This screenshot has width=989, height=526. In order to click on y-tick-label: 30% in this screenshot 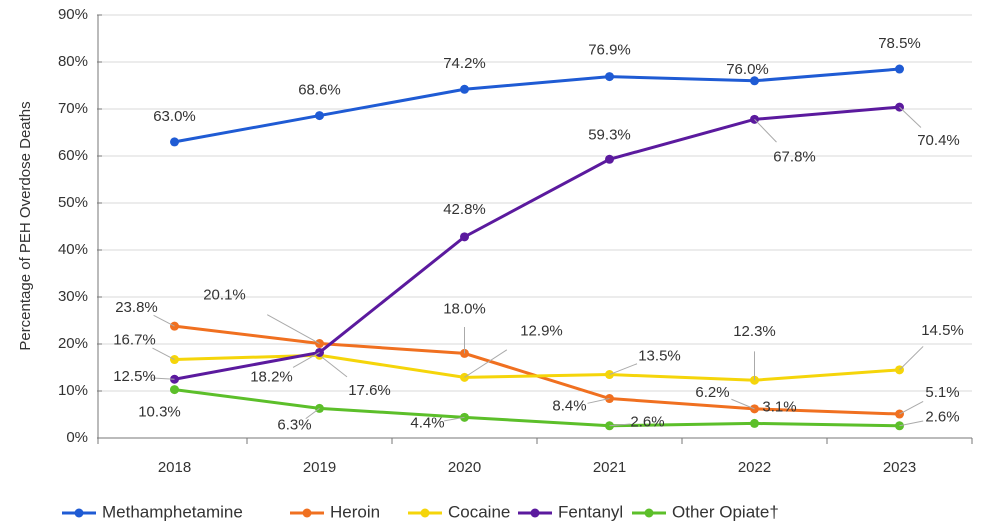, I will do `click(73, 296)`.